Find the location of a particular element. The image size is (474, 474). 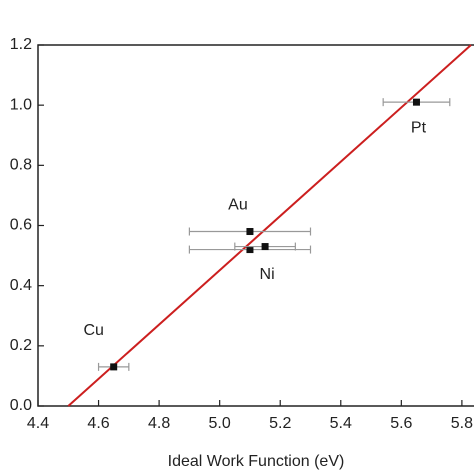

x-tick-label: 5.0 is located at coordinates (220, 423).